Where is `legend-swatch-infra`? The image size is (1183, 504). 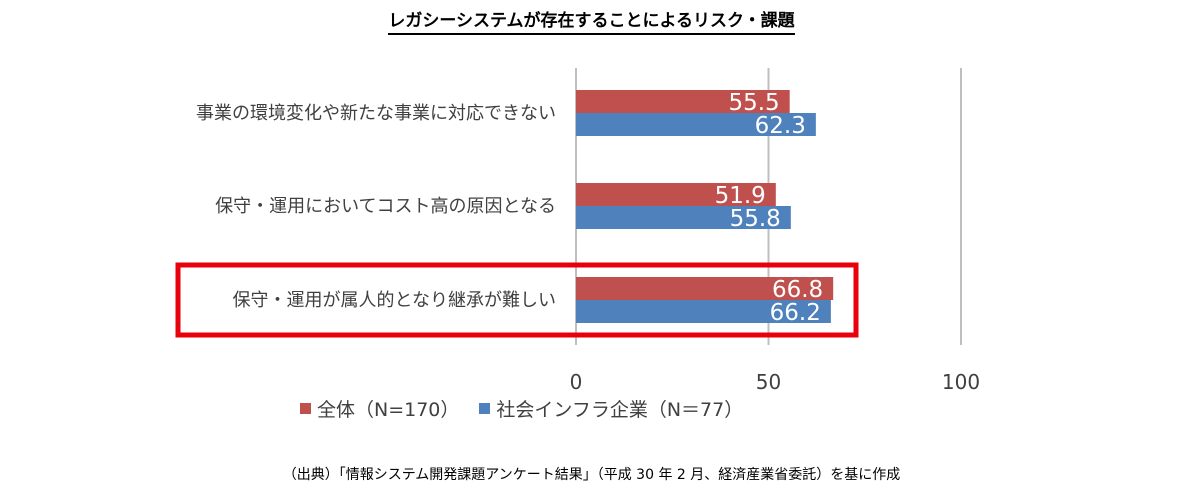 legend-swatch-infra is located at coordinates (485, 408).